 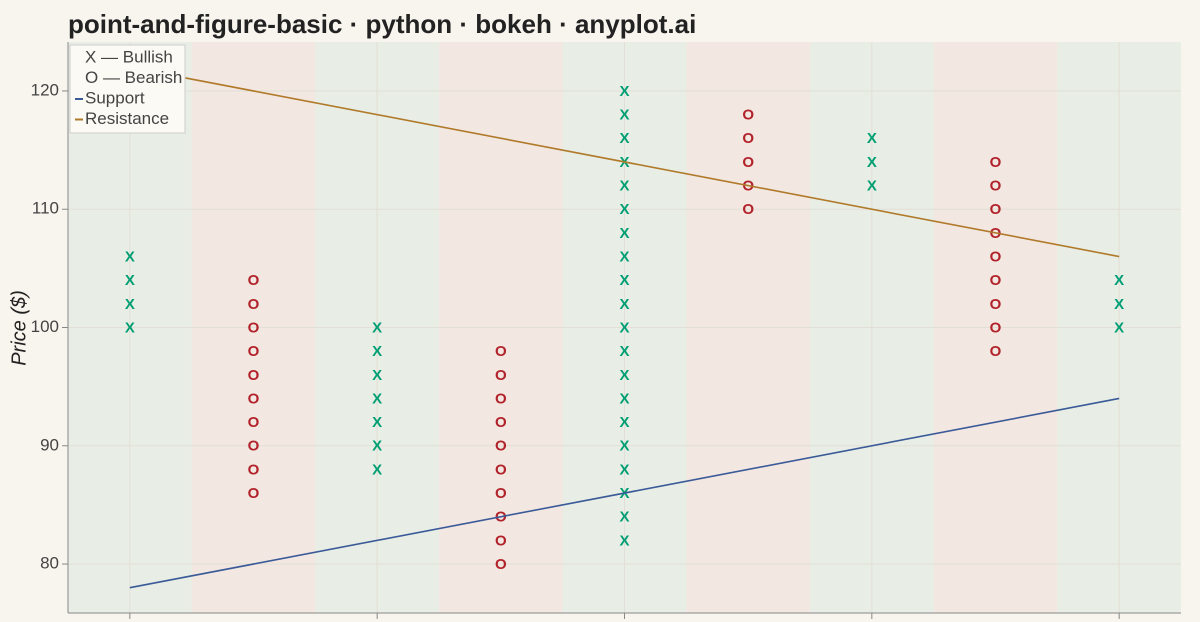 I want to click on legend-box, so click(x=127, y=89).